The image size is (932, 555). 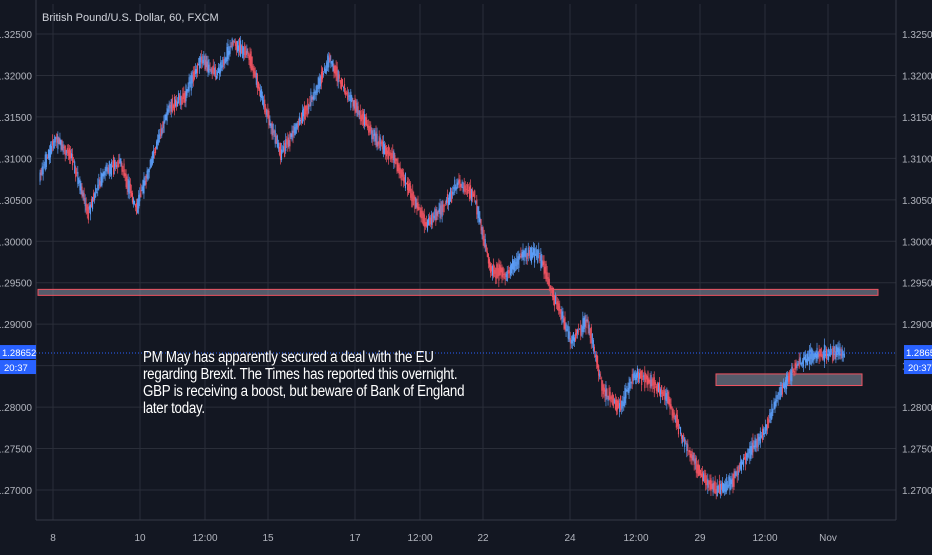 What do you see at coordinates (16, 201) in the screenshot?
I see `y-tick-label: 1.30500` at bounding box center [16, 201].